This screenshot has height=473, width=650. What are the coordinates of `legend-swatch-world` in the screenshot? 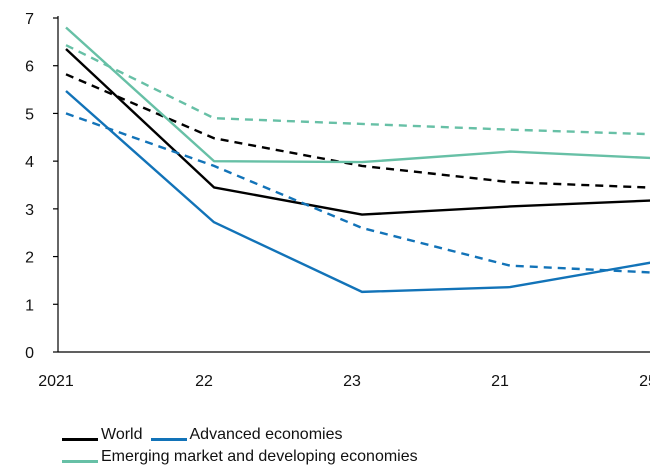 It's located at (80, 439).